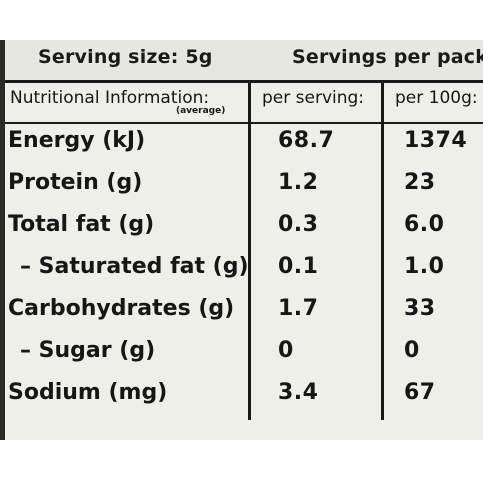  I want to click on nutrient-label: – Saturated fat (g), so click(134, 266).